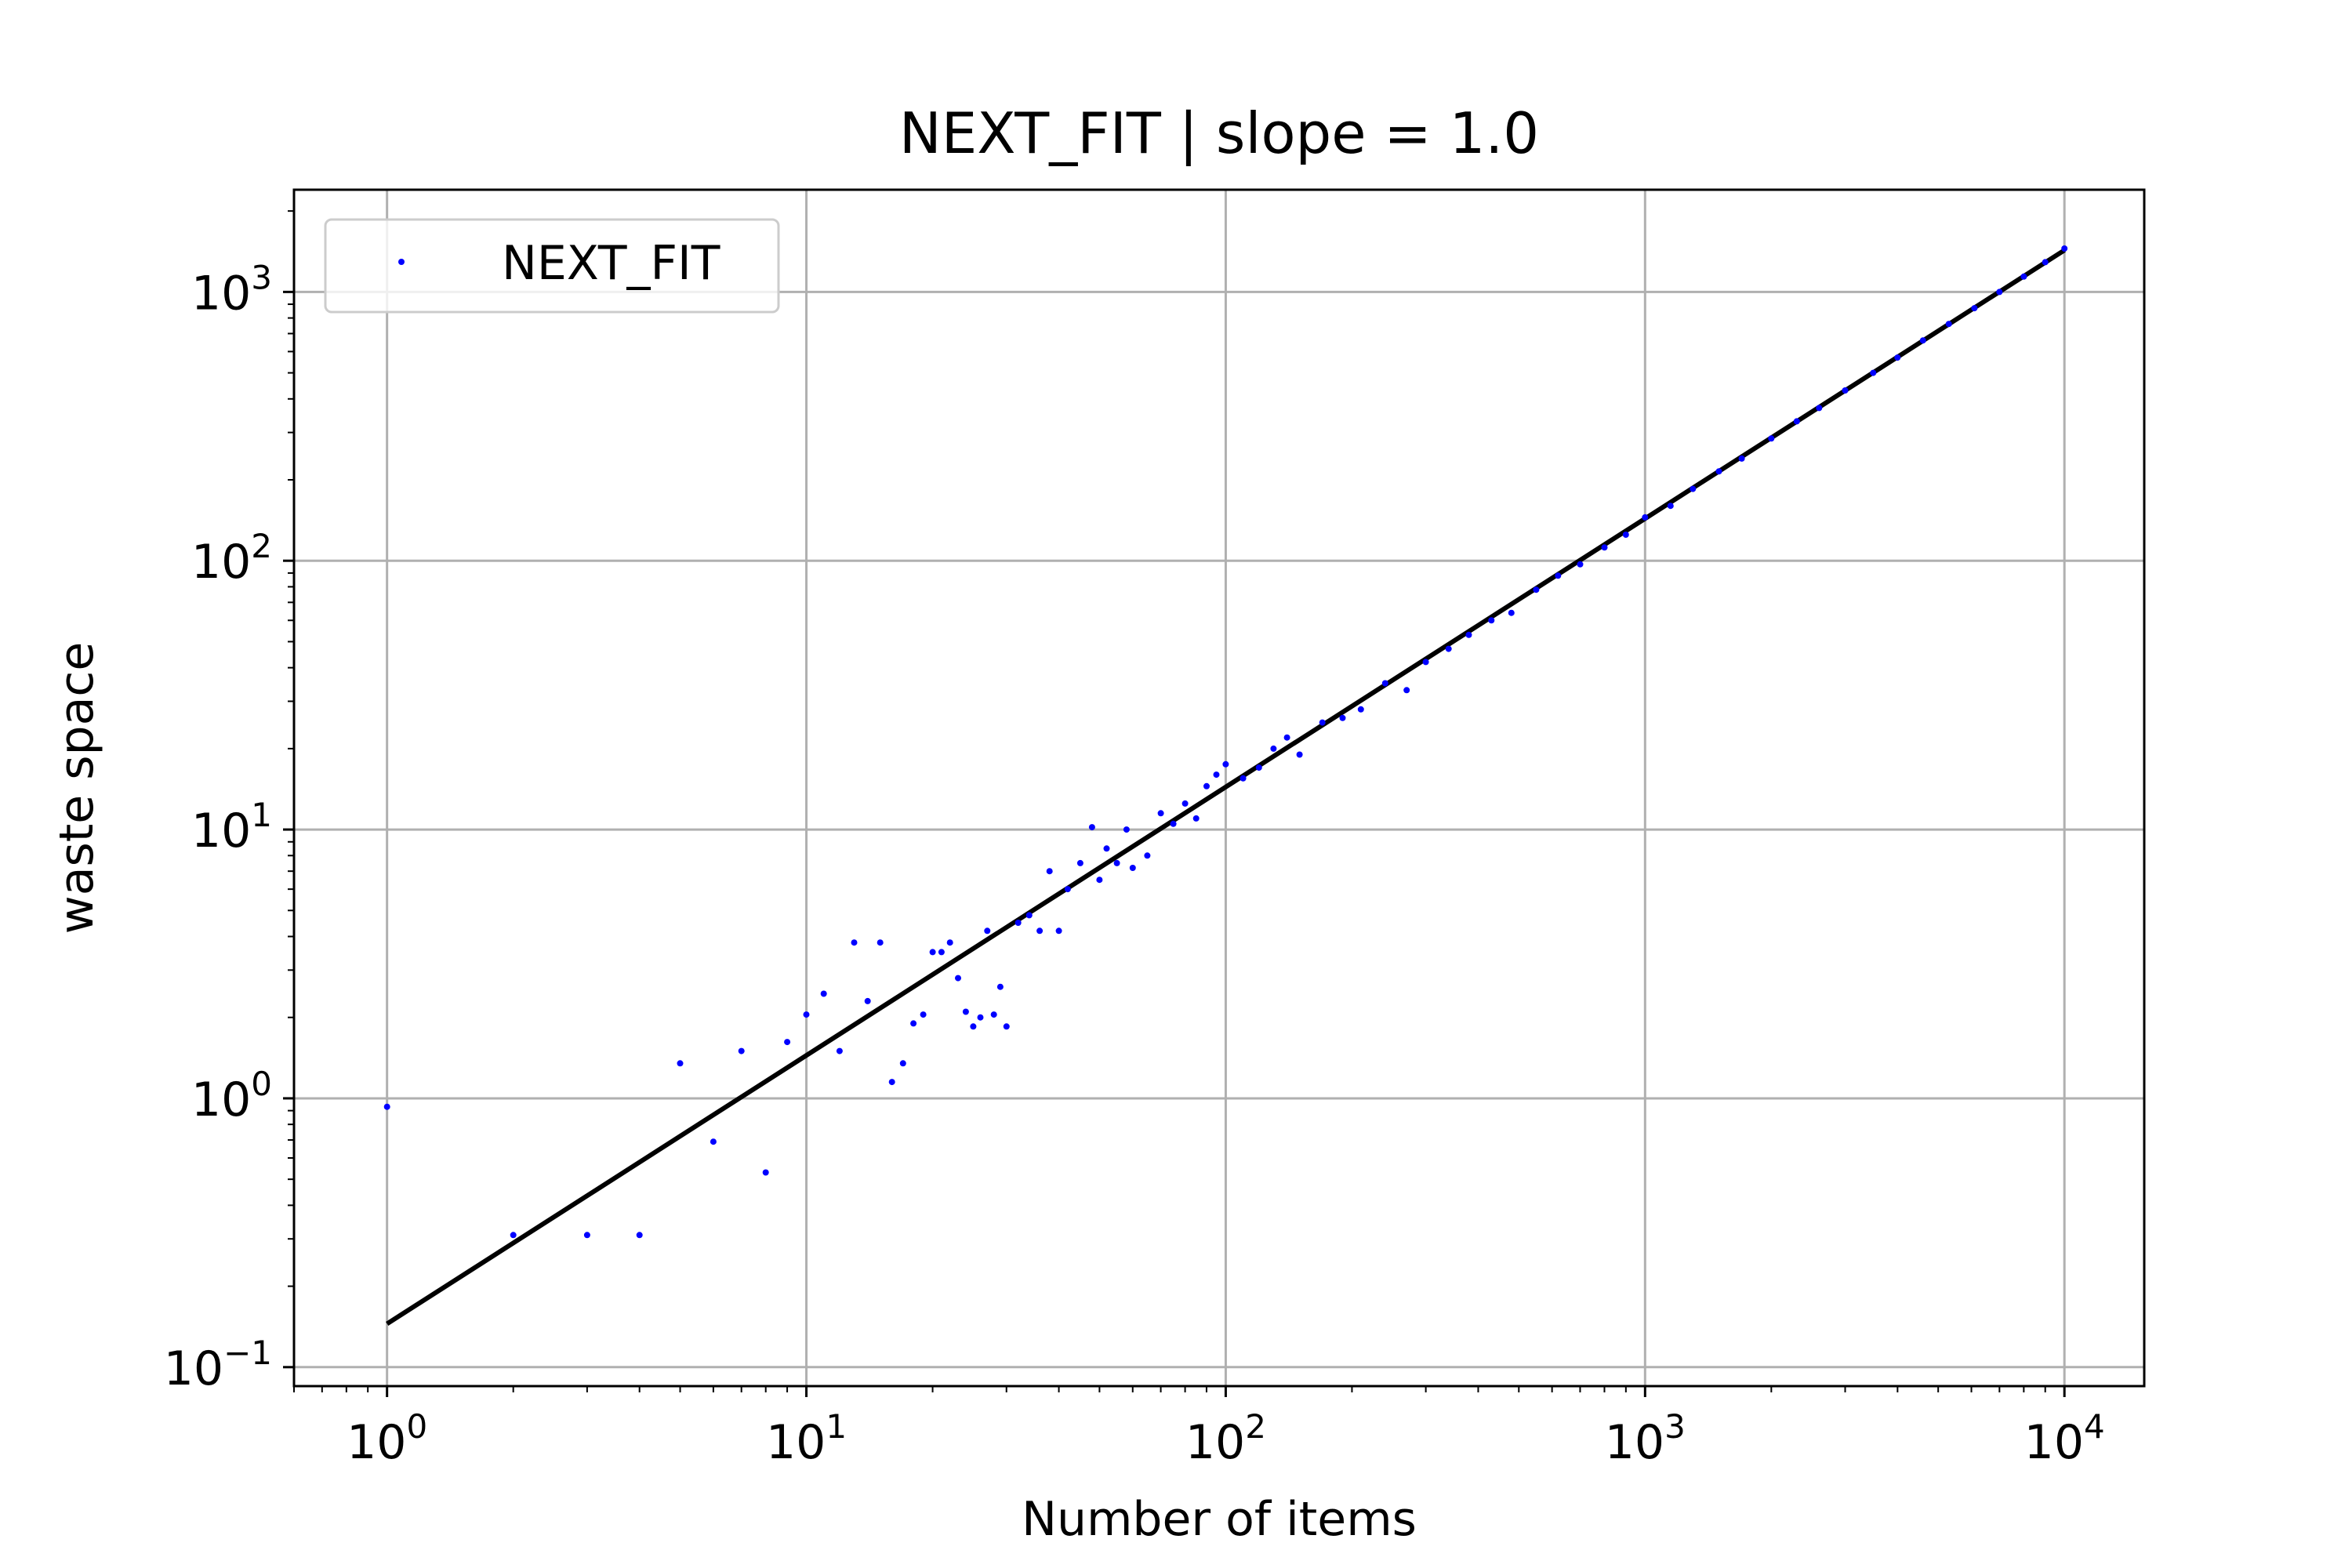 The width and height of the screenshot is (2352, 1568). Describe the element at coordinates (76, 788) in the screenshot. I see `y-axis-label: waste space` at that location.